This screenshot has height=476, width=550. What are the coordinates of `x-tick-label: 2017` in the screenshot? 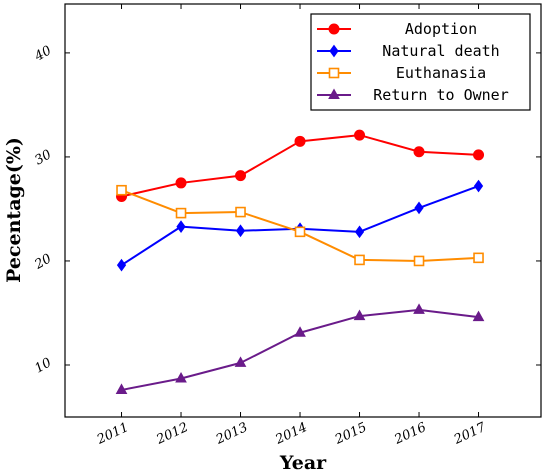 It's located at (470, 434).